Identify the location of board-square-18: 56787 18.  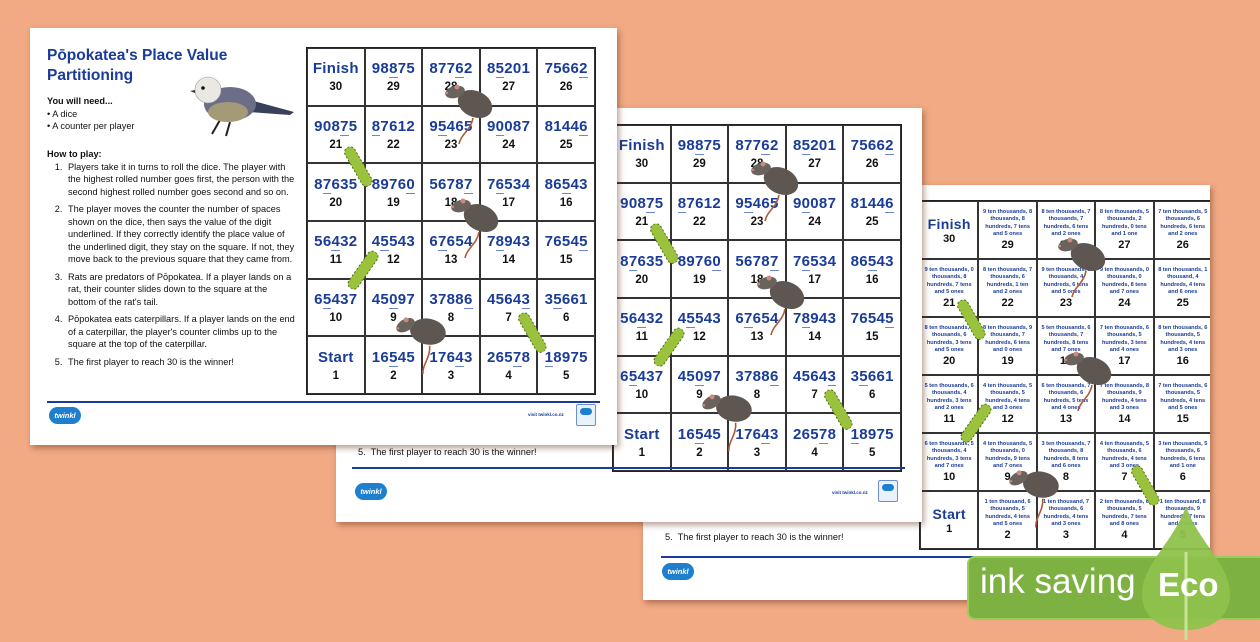
(451, 192).